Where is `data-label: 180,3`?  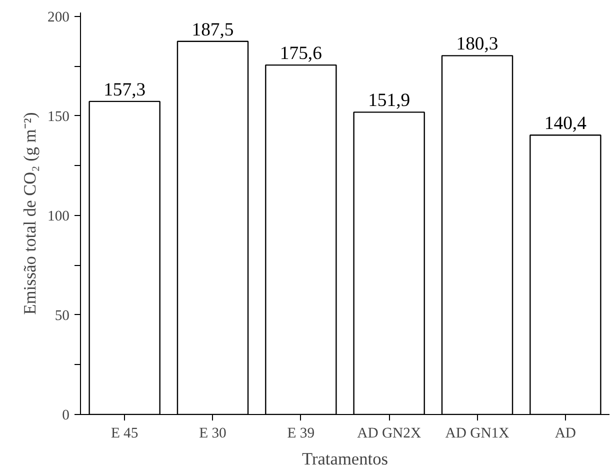
data-label: 180,3 is located at coordinates (477, 44).